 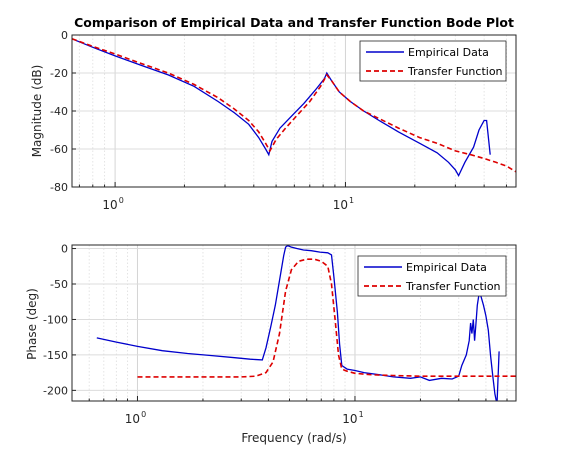 I want to click on frequency-xlabel: Frequency (rad/s), so click(x=293, y=438).